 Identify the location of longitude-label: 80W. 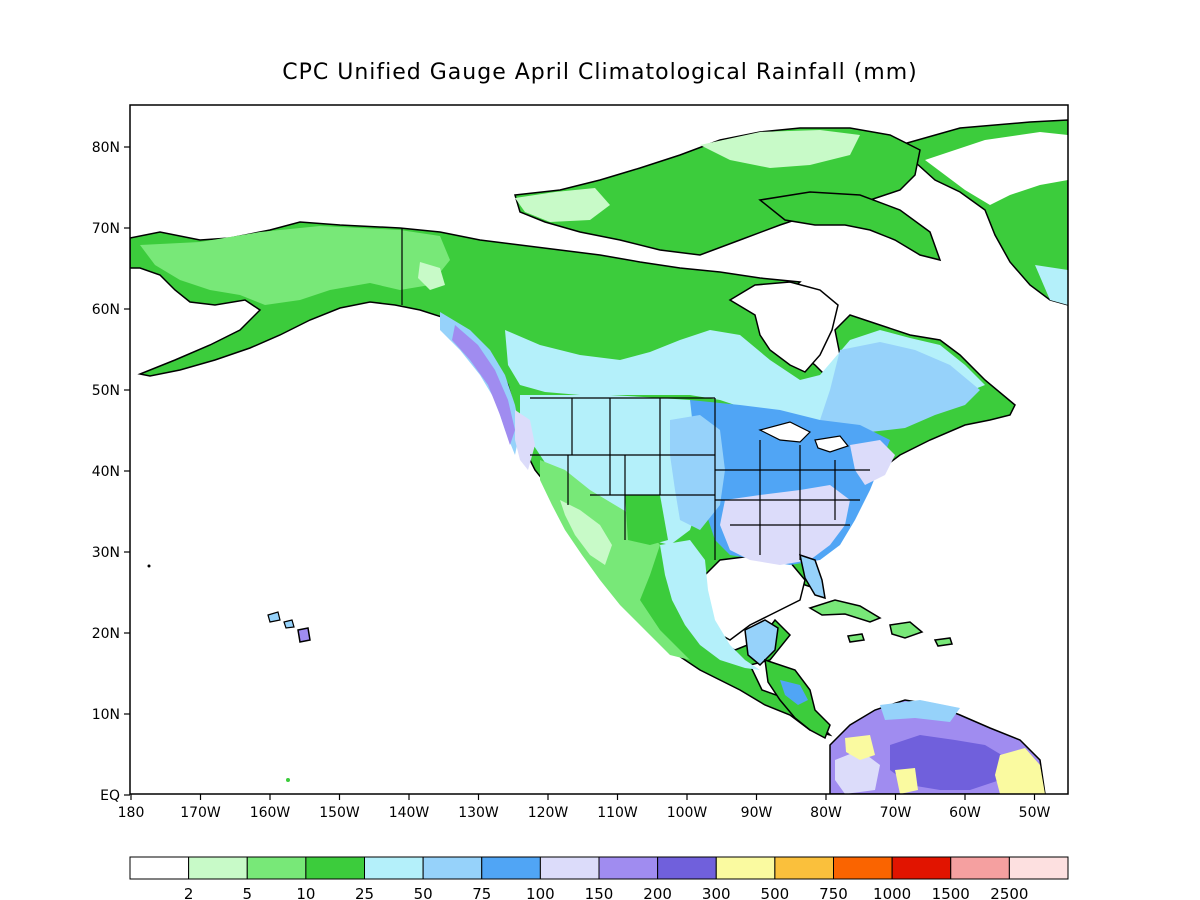
(826, 813).